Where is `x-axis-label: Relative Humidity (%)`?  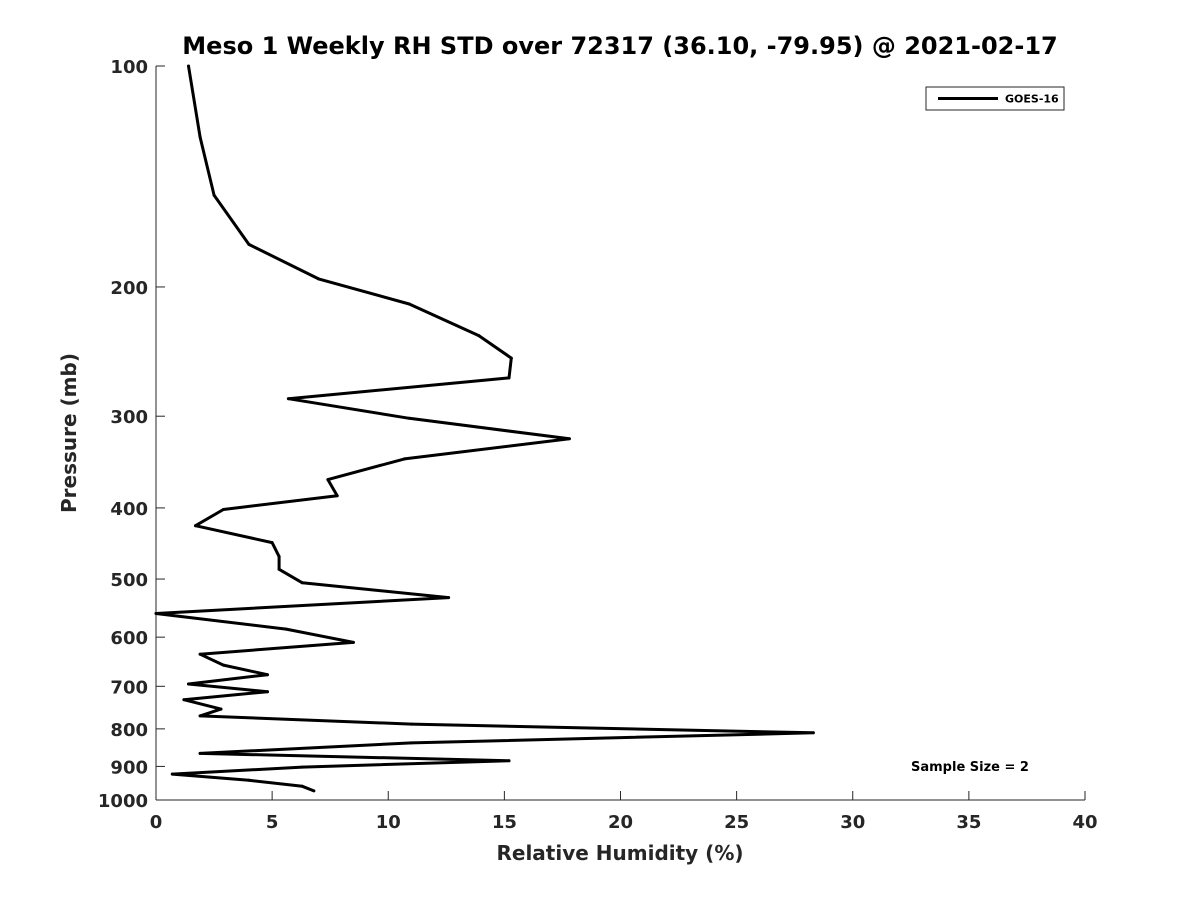
x-axis-label: Relative Humidity (%) is located at coordinates (619, 853).